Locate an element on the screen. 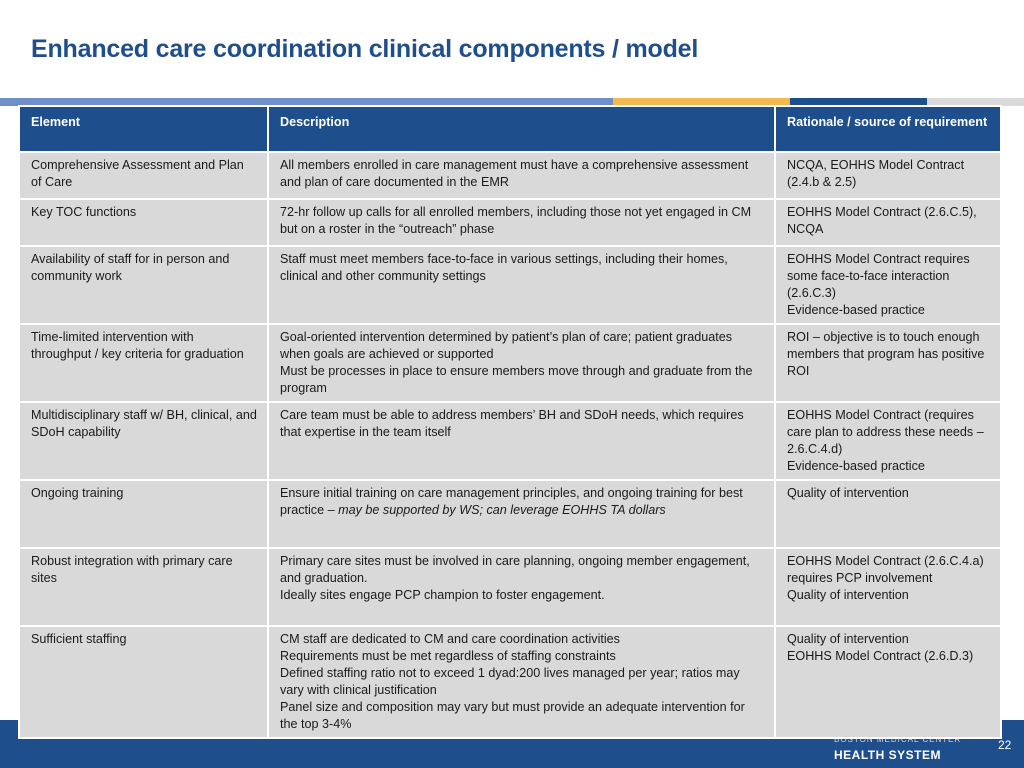 This screenshot has height=768, width=1024. logo-tagline: BOSTON MEDICAL CENTER is located at coordinates (898, 739).